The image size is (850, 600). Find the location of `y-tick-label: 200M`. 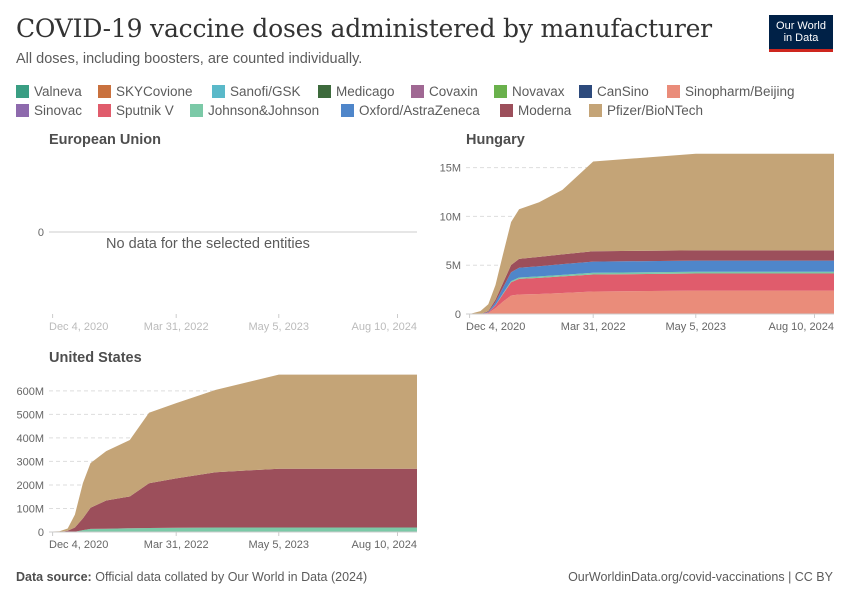

y-tick-label: 200M is located at coordinates (30, 486).